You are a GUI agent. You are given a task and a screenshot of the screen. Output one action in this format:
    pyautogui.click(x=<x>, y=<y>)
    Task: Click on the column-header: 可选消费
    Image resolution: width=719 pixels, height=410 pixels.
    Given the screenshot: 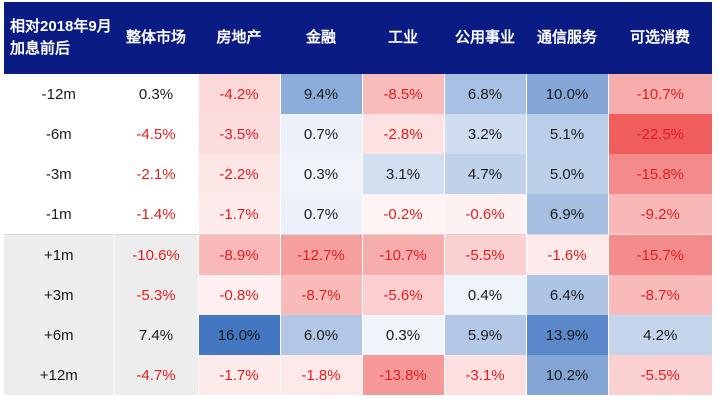 What is the action you would take?
    pyautogui.click(x=660, y=38)
    